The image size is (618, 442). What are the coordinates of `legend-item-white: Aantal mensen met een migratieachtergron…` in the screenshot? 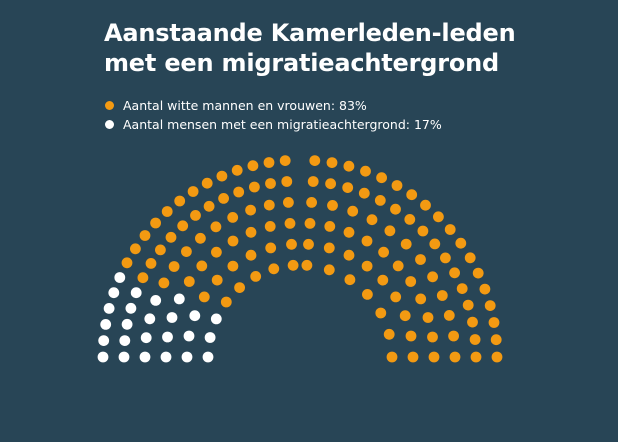 It's located at (273, 124).